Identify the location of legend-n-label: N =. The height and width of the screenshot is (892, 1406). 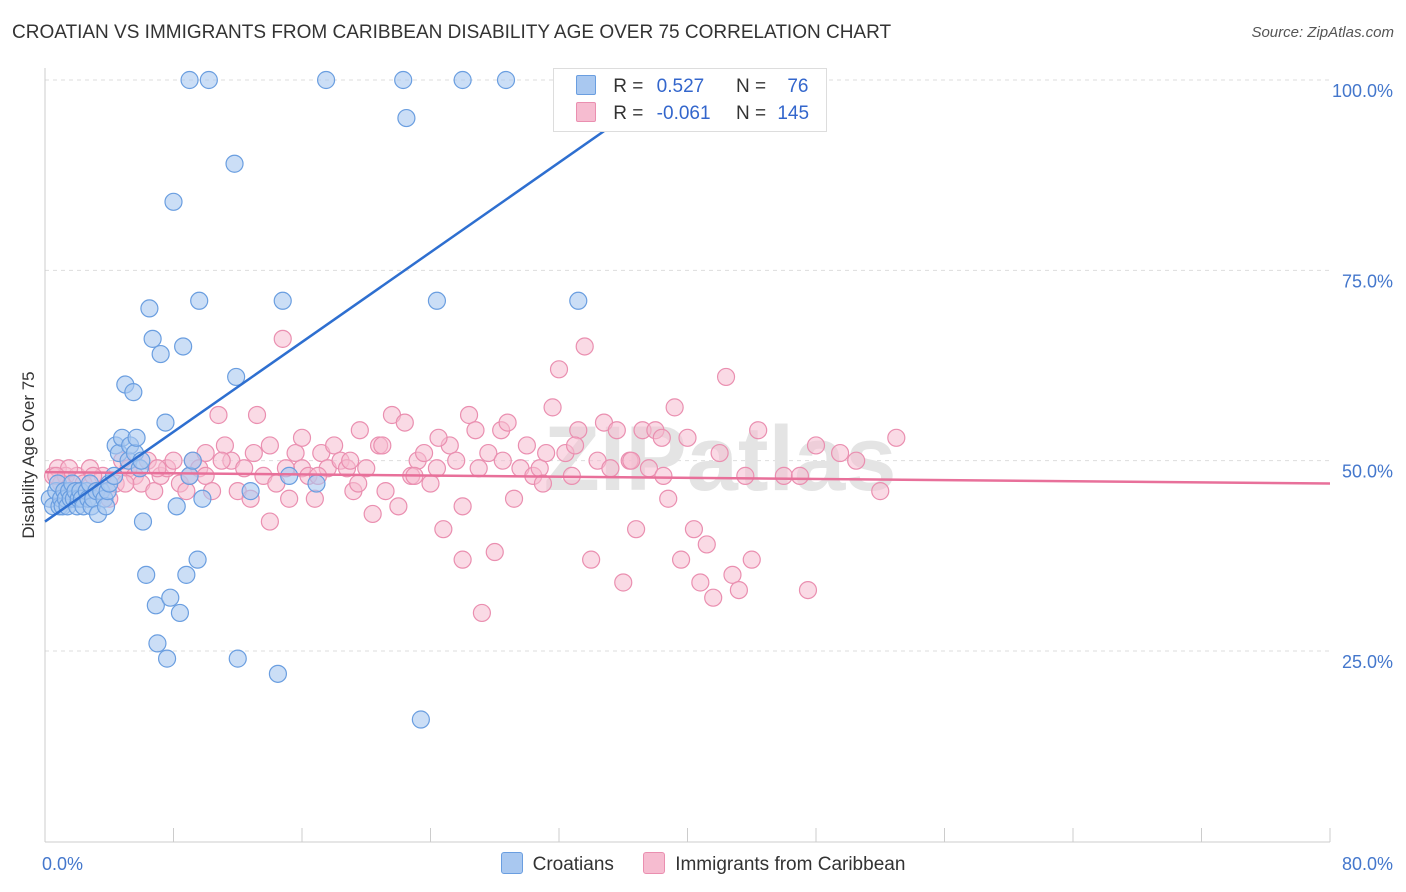
(751, 113).